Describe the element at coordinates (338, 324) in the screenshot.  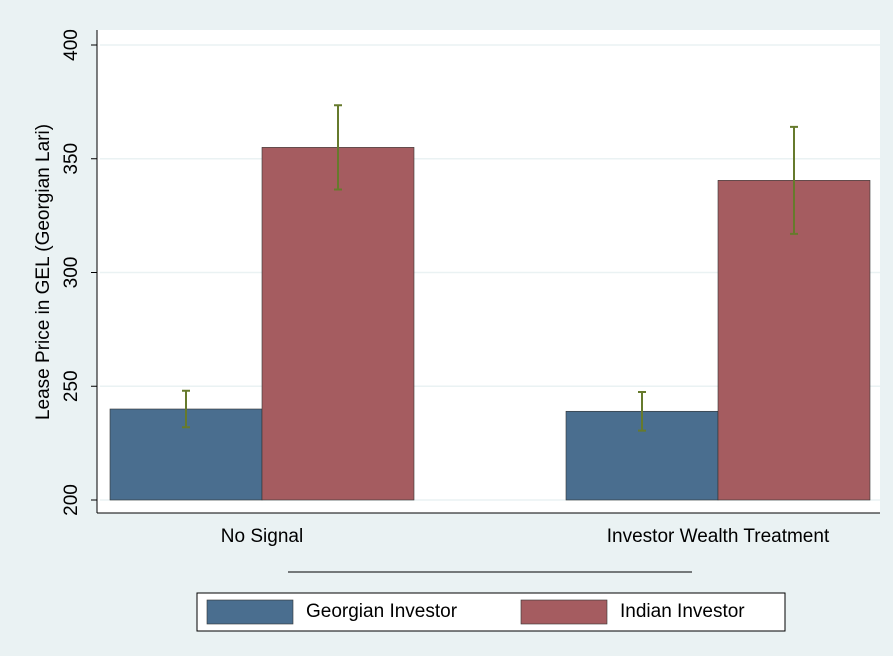
I see `bar` at that location.